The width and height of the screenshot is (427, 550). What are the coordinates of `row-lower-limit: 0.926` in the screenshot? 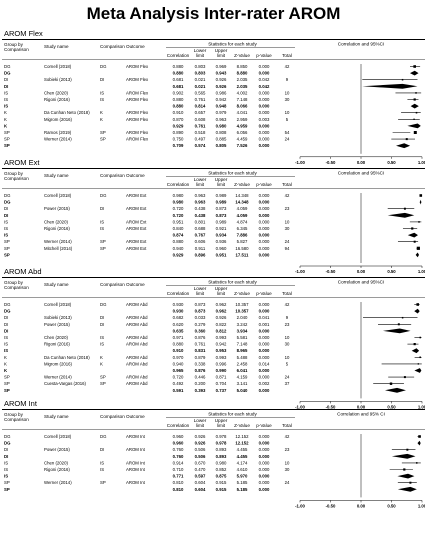 It's located at (200, 436).